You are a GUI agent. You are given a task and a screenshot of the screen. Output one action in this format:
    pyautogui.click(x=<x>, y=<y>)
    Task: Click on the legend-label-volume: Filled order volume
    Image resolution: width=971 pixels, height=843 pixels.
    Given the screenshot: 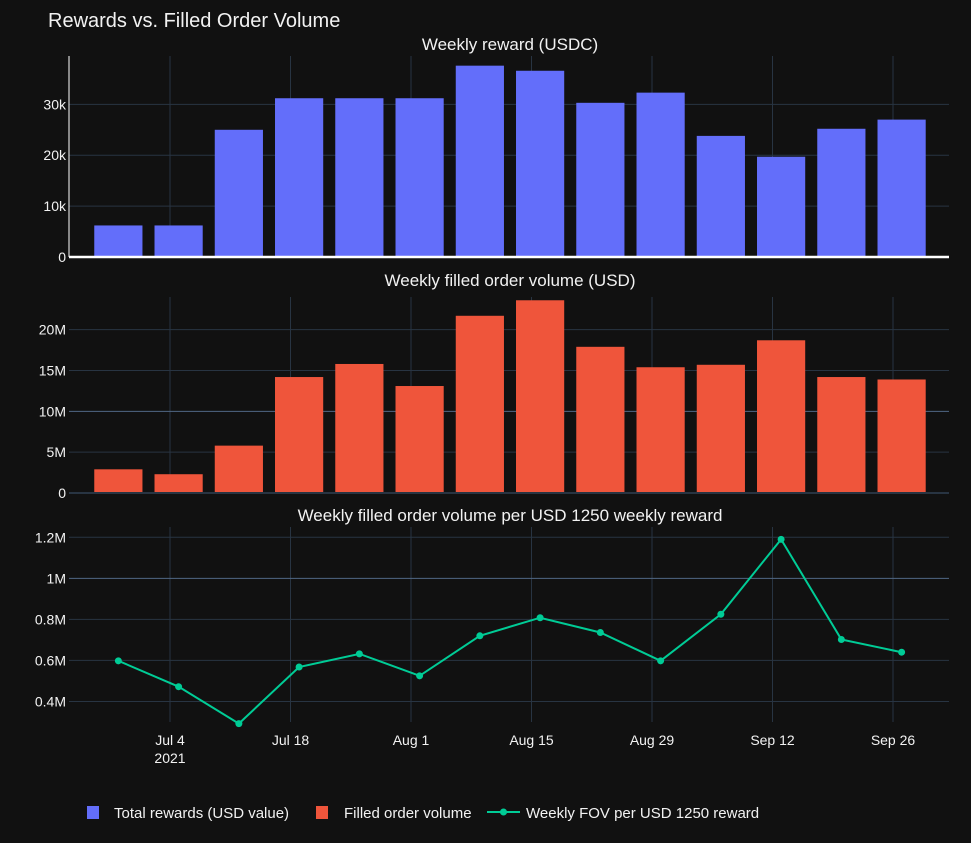 What is the action you would take?
    pyautogui.click(x=408, y=813)
    